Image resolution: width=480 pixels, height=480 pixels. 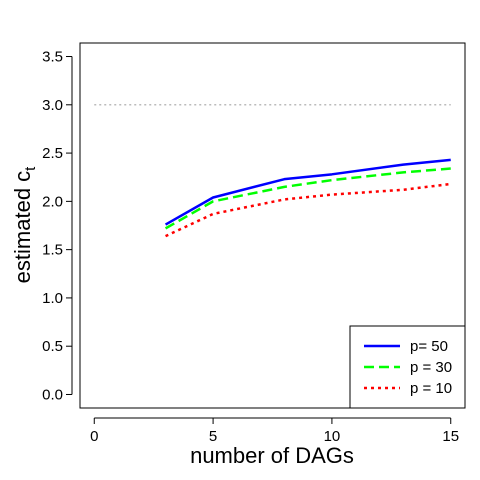 I want to click on legend-label-p10: p = 10, so click(x=431, y=388).